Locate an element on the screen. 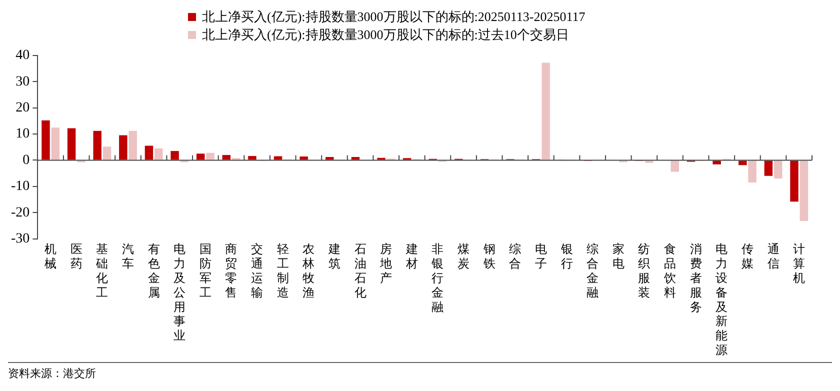 This screenshot has width=840, height=391. x-tick-label: 传媒 is located at coordinates (747, 256).